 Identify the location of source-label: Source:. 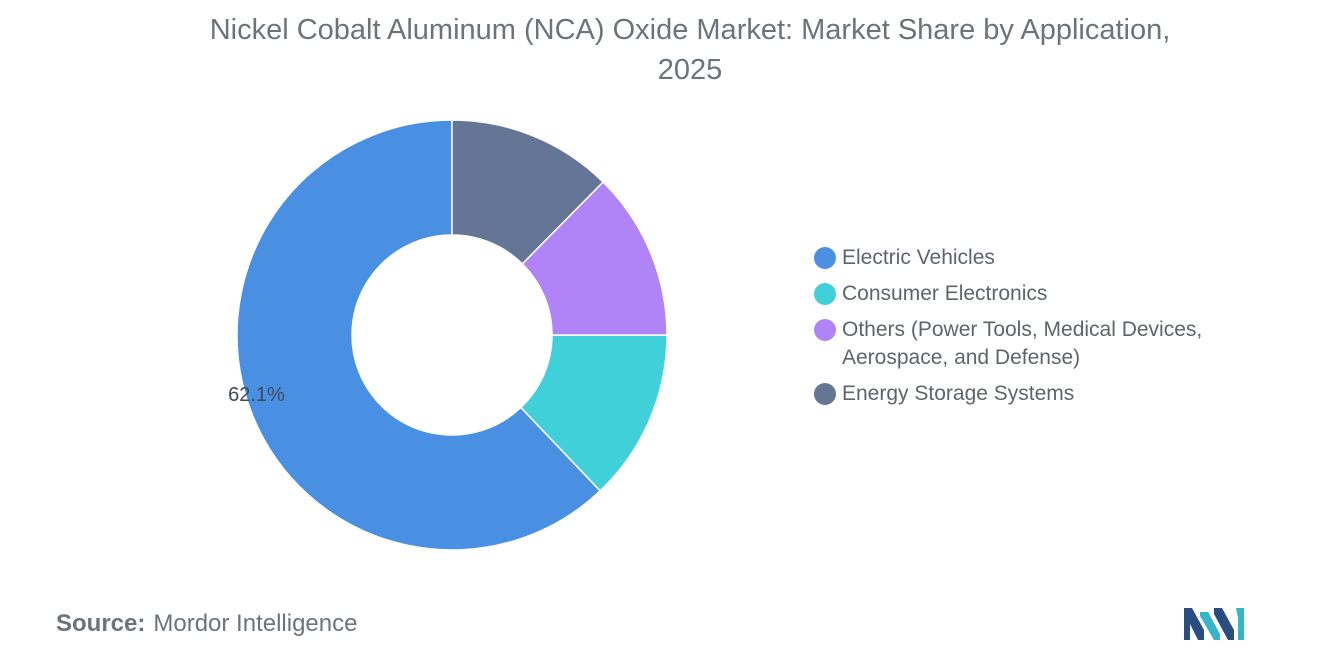
(101, 623).